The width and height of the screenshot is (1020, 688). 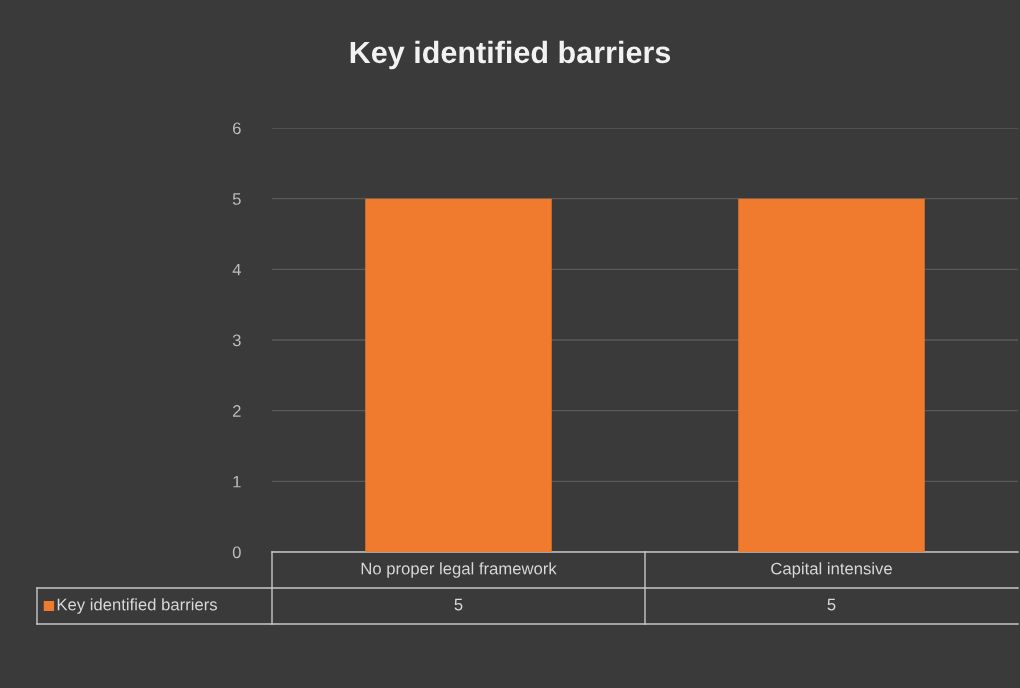 What do you see at coordinates (236, 552) in the screenshot?
I see `y-tick-label: 0` at bounding box center [236, 552].